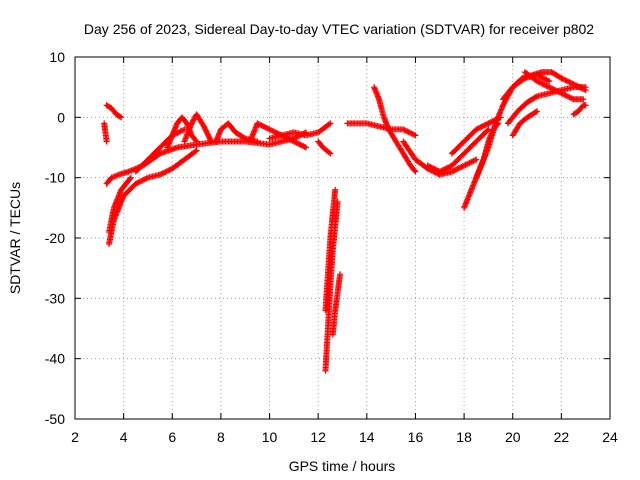  I want to click on x-axis-label: GPS time / hours, so click(342, 466).